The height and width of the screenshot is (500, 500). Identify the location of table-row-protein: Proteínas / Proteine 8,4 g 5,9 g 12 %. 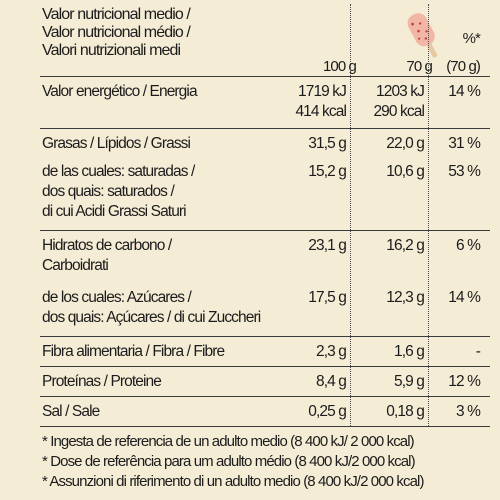
(255, 382).